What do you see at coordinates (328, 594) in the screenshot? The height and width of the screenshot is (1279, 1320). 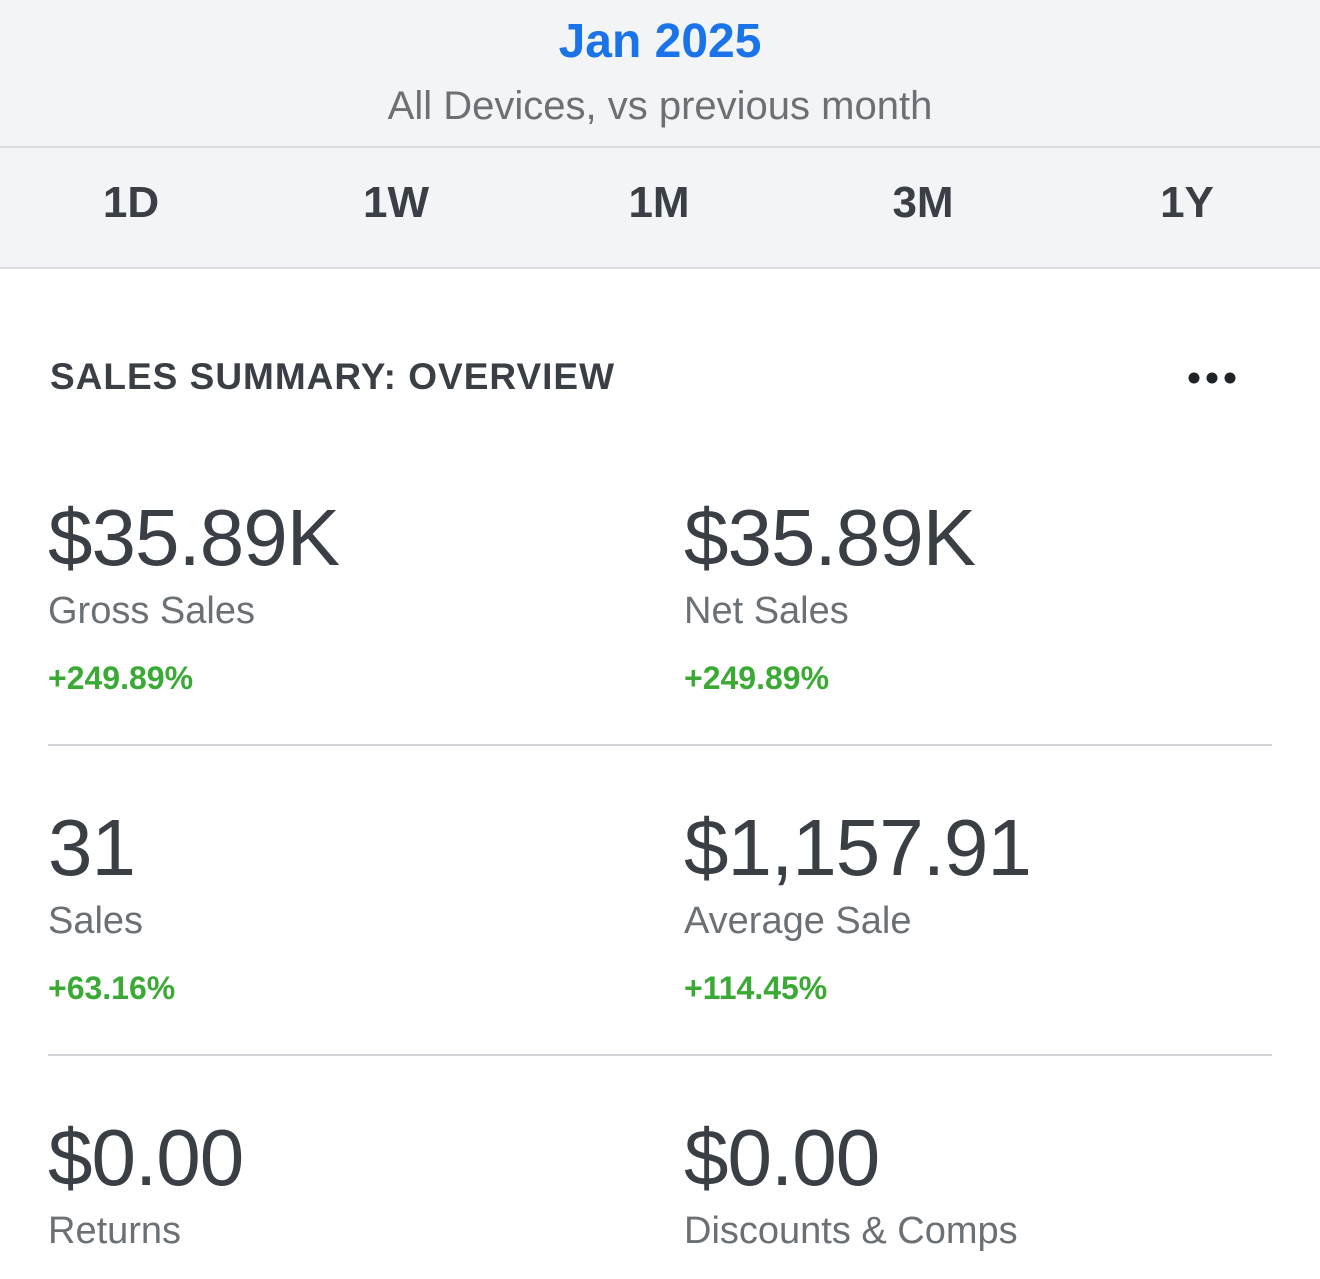 I see `metric-gross-sales: $35.89K Gross Sales +249.89%` at bounding box center [328, 594].